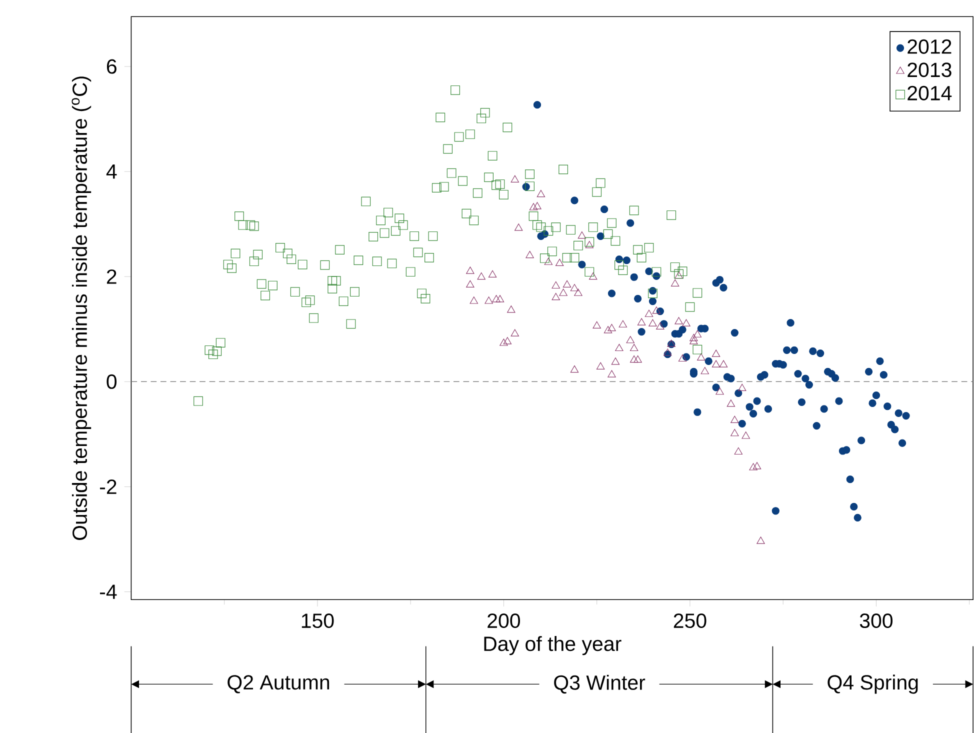 The image size is (976, 733). I want to click on text: Q2 Autumn, so click(279, 684).